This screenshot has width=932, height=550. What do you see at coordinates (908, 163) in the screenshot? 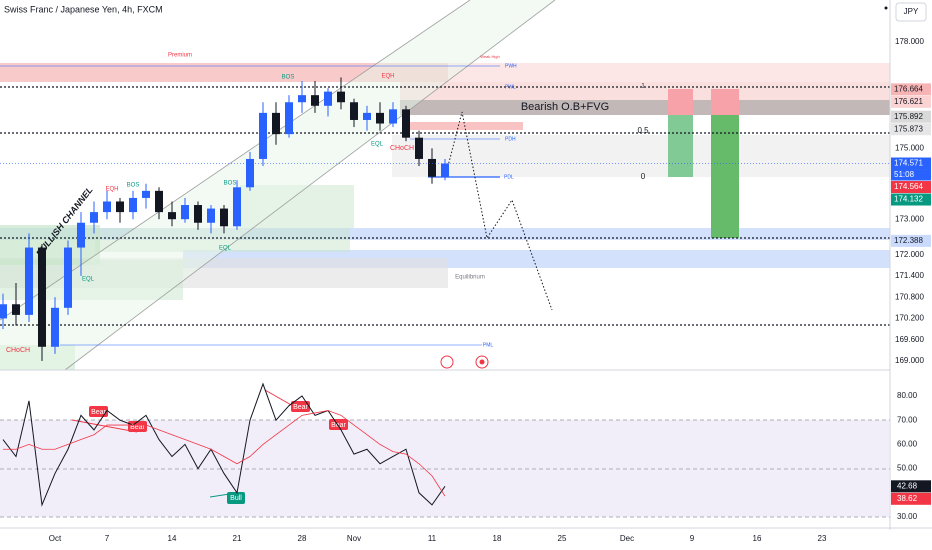
I see `price-tag-label: 174.571` at bounding box center [908, 163].